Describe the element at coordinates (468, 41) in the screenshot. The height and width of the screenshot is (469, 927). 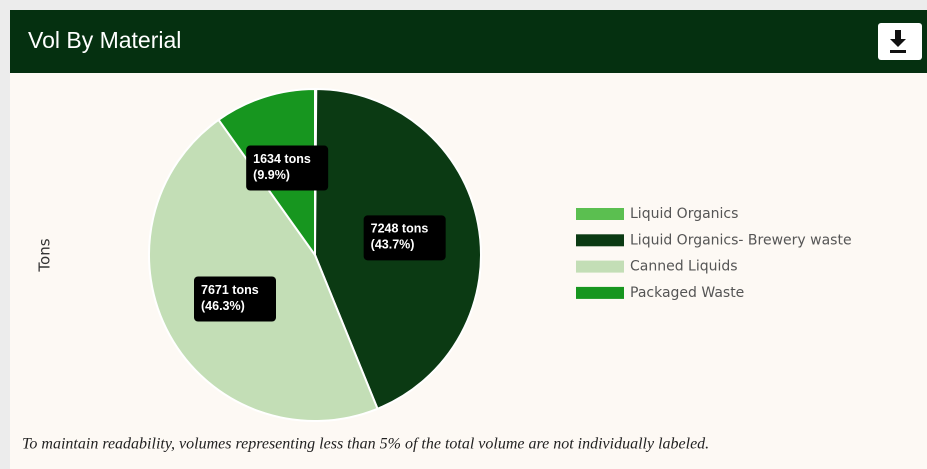
I see `card-header` at that location.